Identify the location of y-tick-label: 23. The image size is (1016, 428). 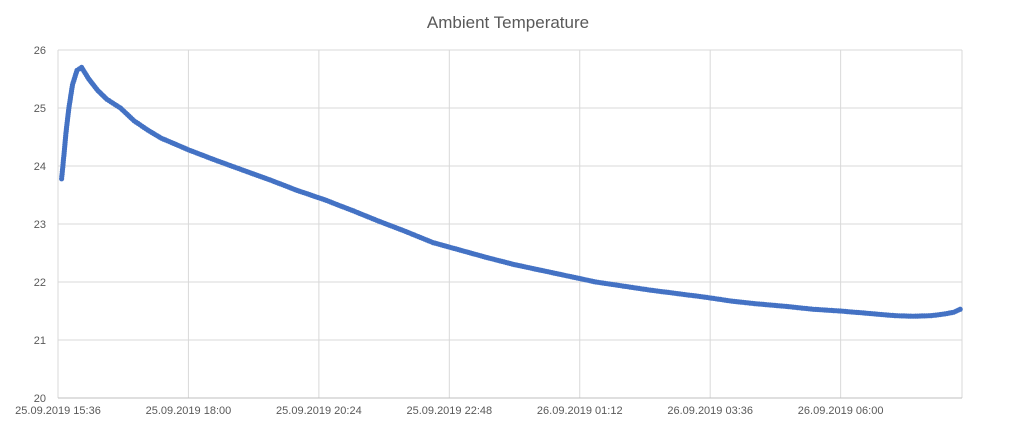
(40, 225).